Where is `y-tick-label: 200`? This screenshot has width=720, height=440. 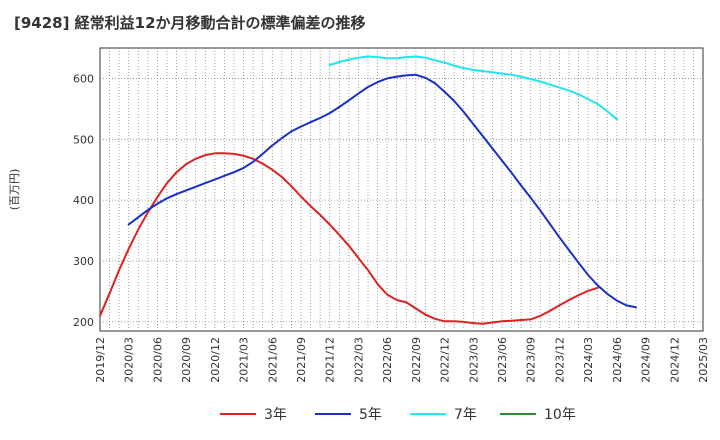
y-tick-label: 200 is located at coordinates (83, 322).